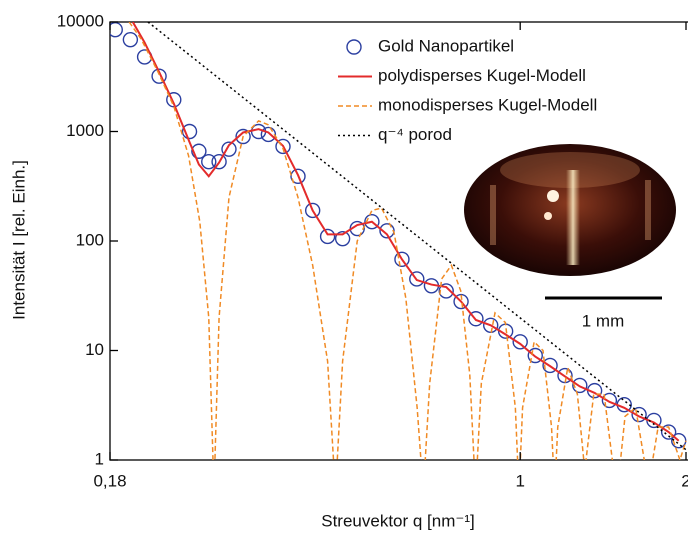 The width and height of the screenshot is (688, 538). What do you see at coordinates (90, 239) in the screenshot?
I see `y-tick-label: 100` at bounding box center [90, 239].